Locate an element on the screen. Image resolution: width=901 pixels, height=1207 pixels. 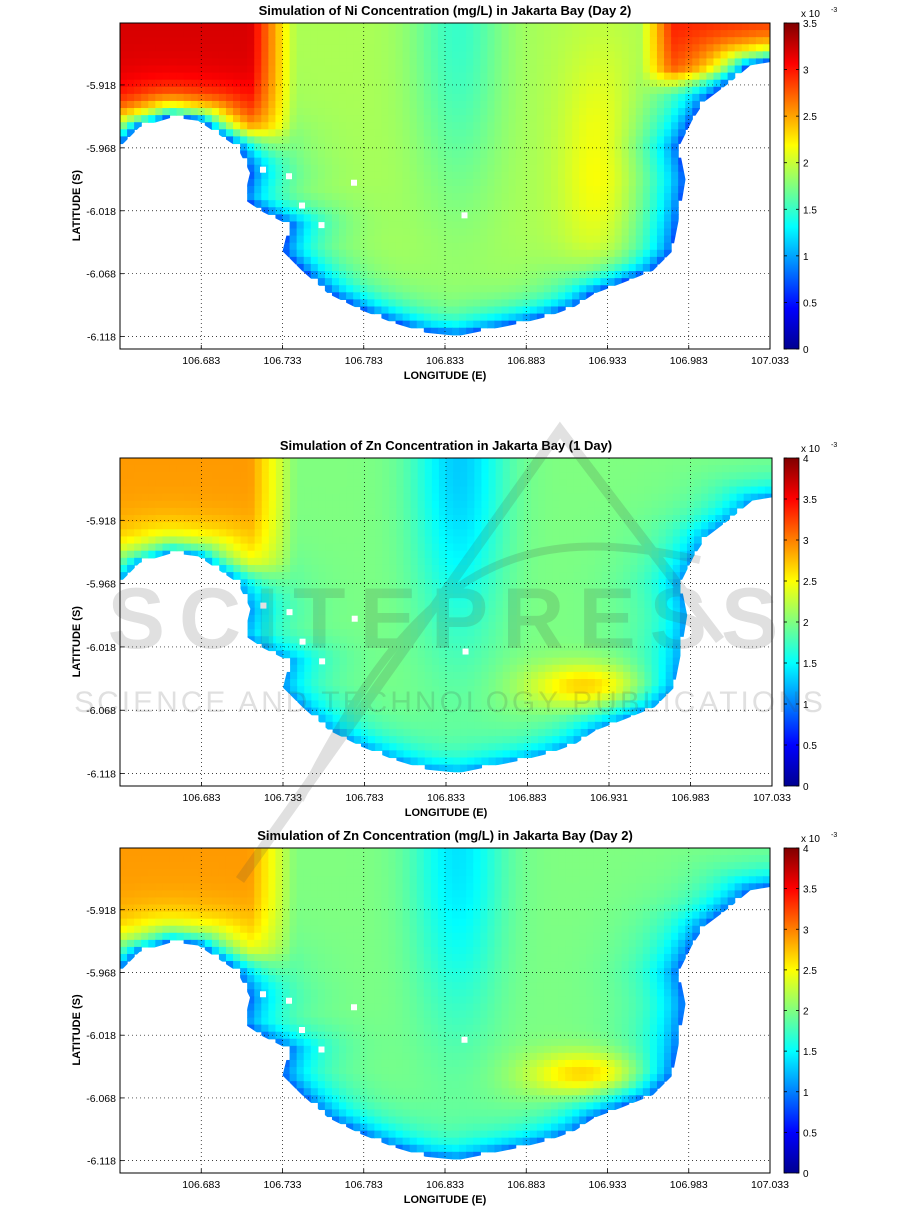
colorbar-tick-label: 3.5 is located at coordinates (810, 24).